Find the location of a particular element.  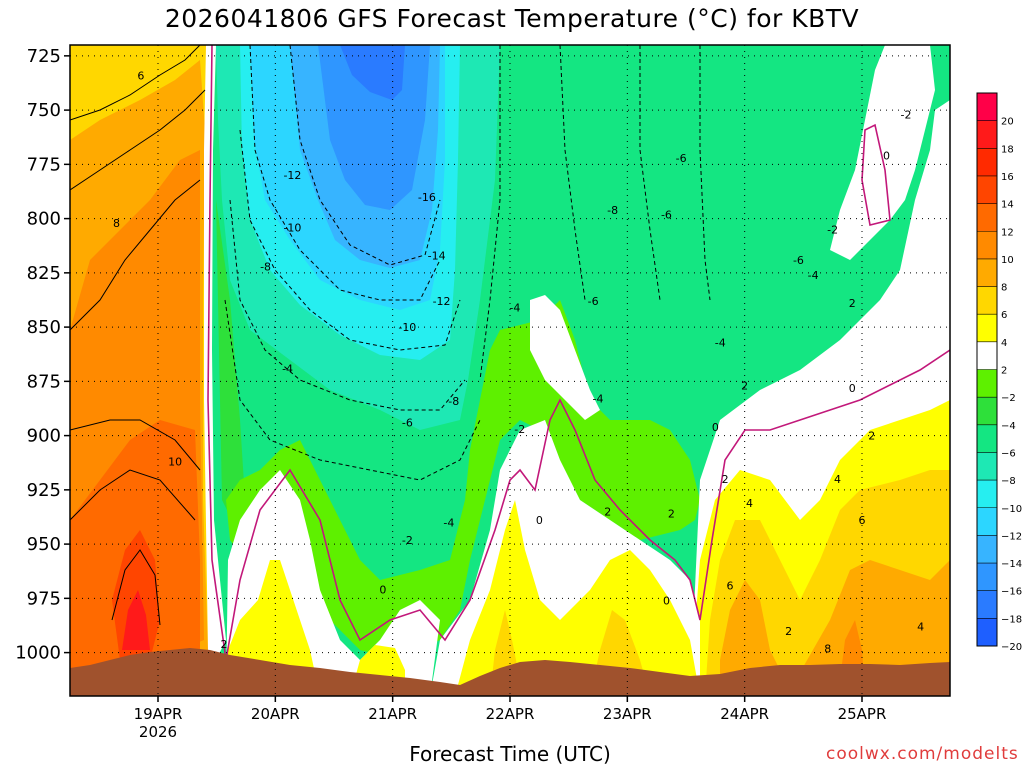

y-tick-label: 900 is located at coordinates (44, 436).